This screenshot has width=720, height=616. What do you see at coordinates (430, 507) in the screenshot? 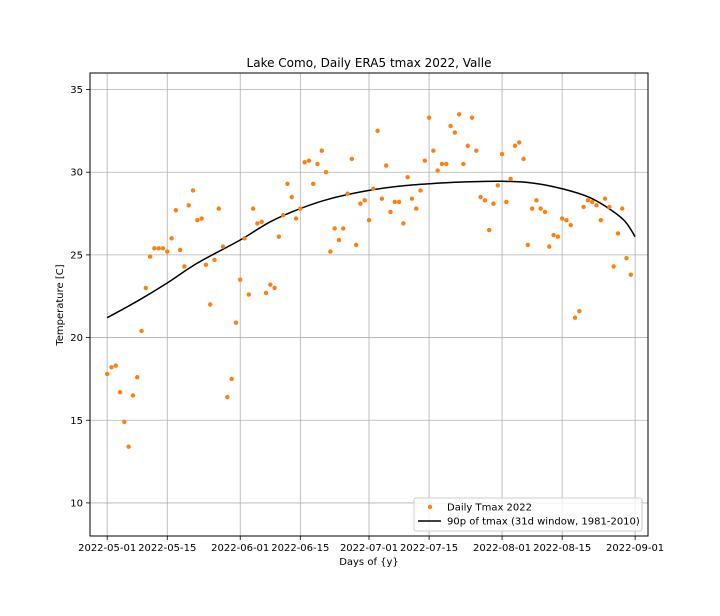
I see `legend-marker-daily-tmax` at bounding box center [430, 507].